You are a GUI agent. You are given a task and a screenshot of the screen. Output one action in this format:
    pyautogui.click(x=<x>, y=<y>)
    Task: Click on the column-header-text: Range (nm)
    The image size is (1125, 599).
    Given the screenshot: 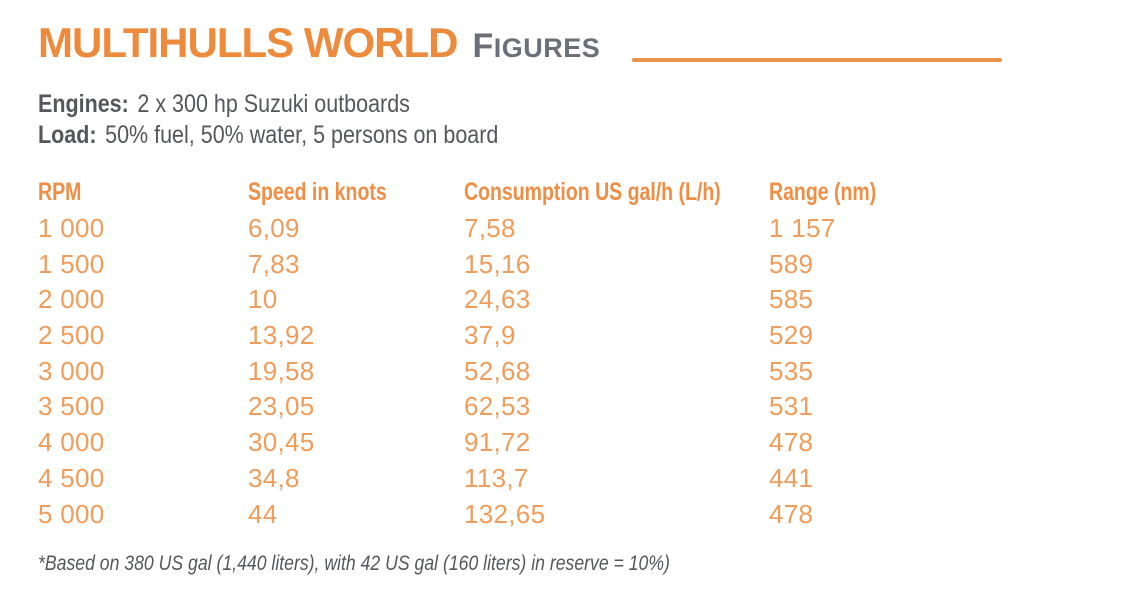 What is the action you would take?
    pyautogui.click(x=823, y=192)
    